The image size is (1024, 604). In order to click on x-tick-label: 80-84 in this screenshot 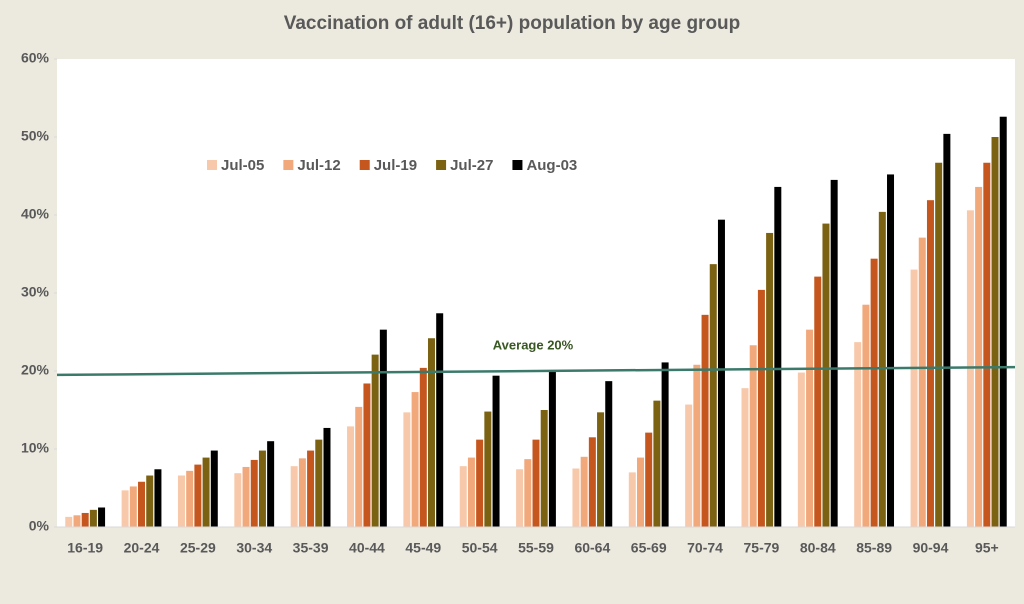, I will do `click(818, 548)`.